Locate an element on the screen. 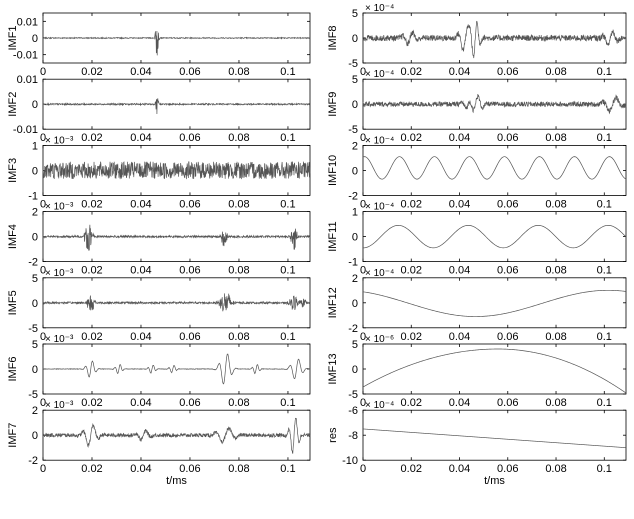 This screenshot has width=634, height=519. series-line-imf13 is located at coordinates (494, 371).